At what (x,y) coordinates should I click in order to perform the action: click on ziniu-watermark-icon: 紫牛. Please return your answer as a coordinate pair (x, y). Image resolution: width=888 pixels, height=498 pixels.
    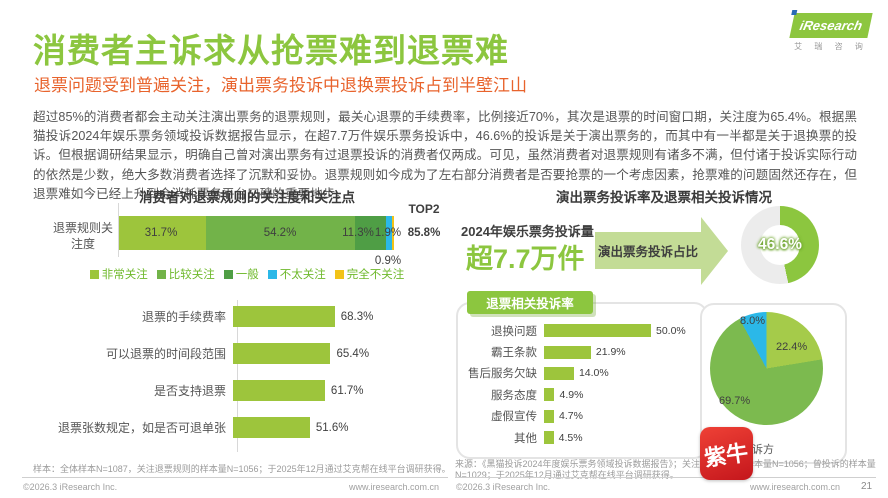
    Looking at the image, I should click on (726, 453).